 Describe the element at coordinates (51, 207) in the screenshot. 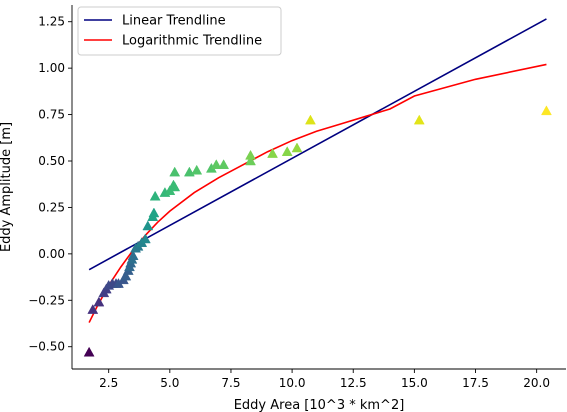

I see `y-tick-label: 0.25` at that location.